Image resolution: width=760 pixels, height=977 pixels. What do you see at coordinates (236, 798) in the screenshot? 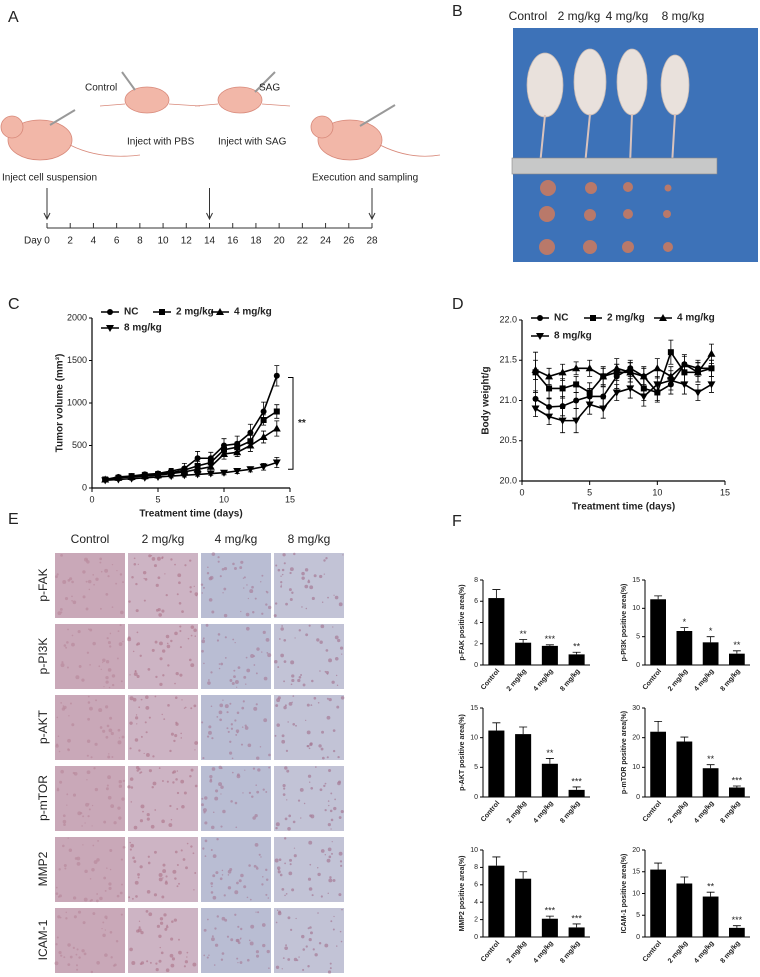
I see `ihc-tile` at bounding box center [236, 798].